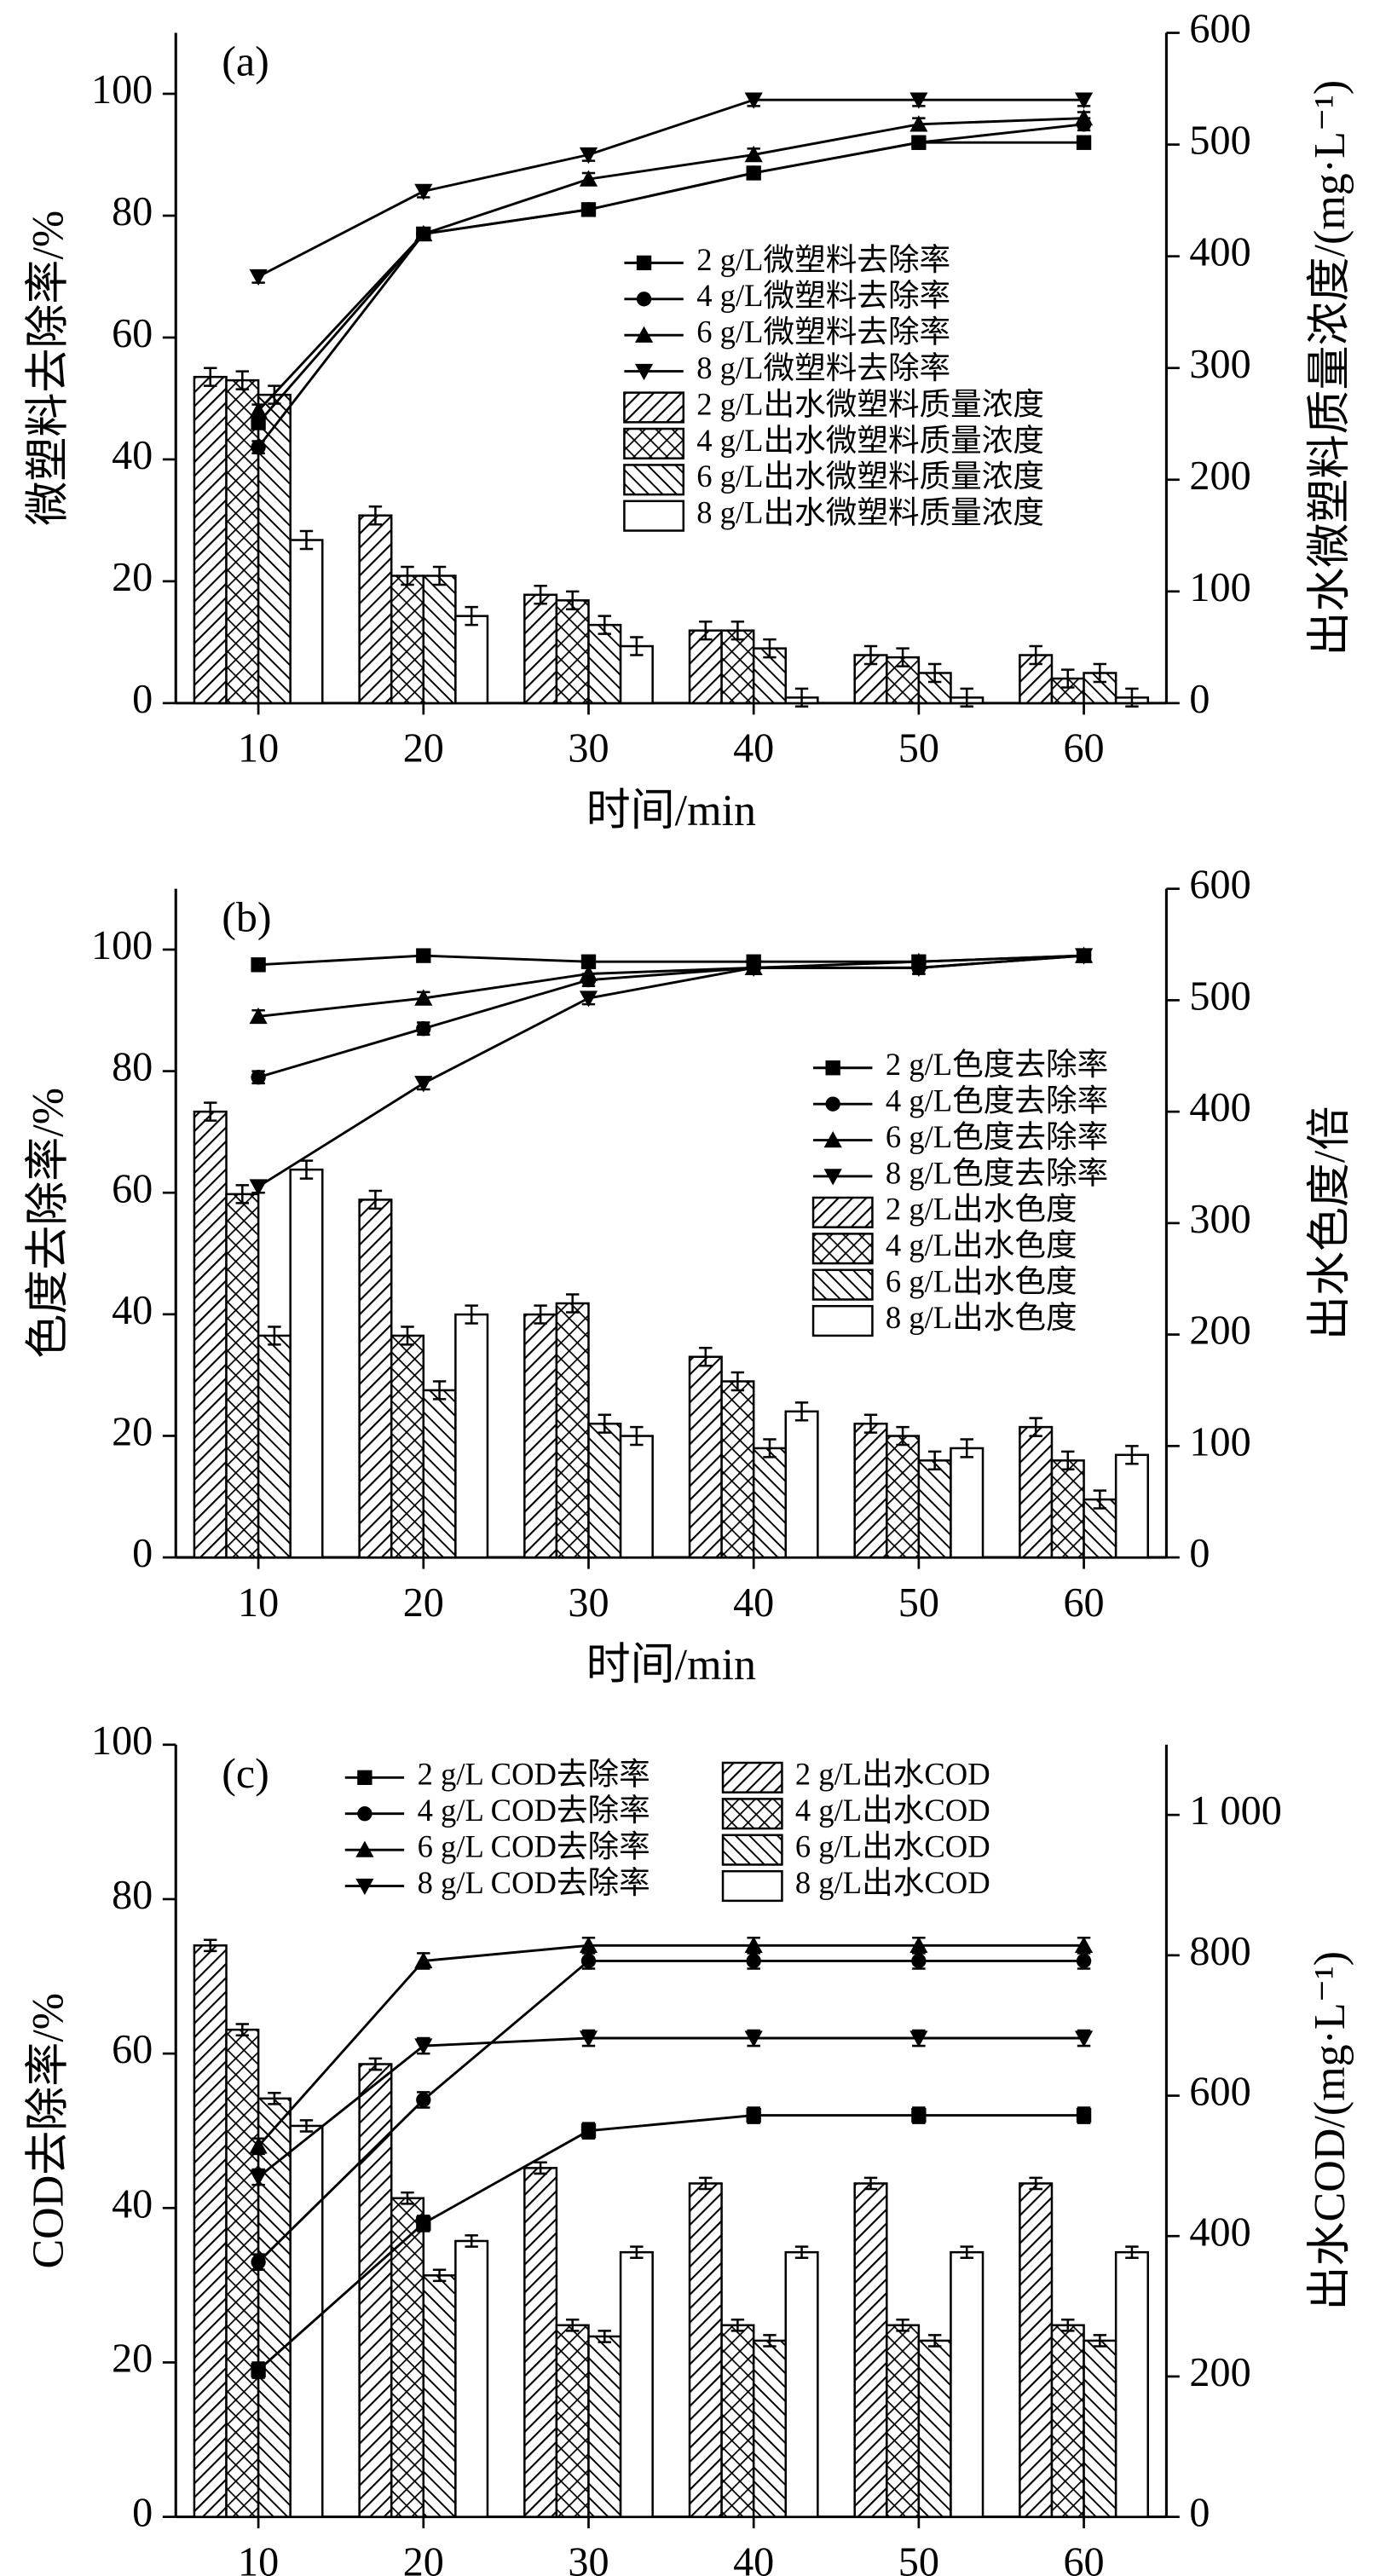  What do you see at coordinates (981, 1209) in the screenshot?
I see `legend-label: 2 g/L出水色度` at bounding box center [981, 1209].